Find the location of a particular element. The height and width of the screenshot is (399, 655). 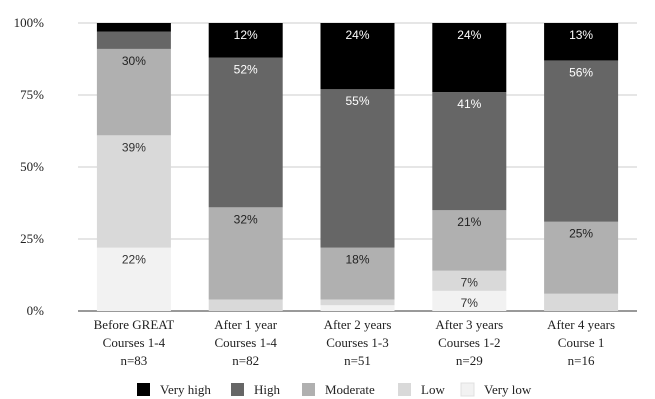

legend-label: Low is located at coordinates (433, 389).